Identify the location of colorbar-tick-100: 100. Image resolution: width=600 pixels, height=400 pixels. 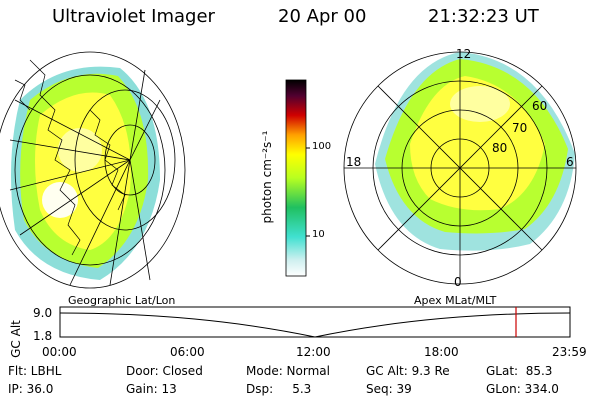
(322, 146).